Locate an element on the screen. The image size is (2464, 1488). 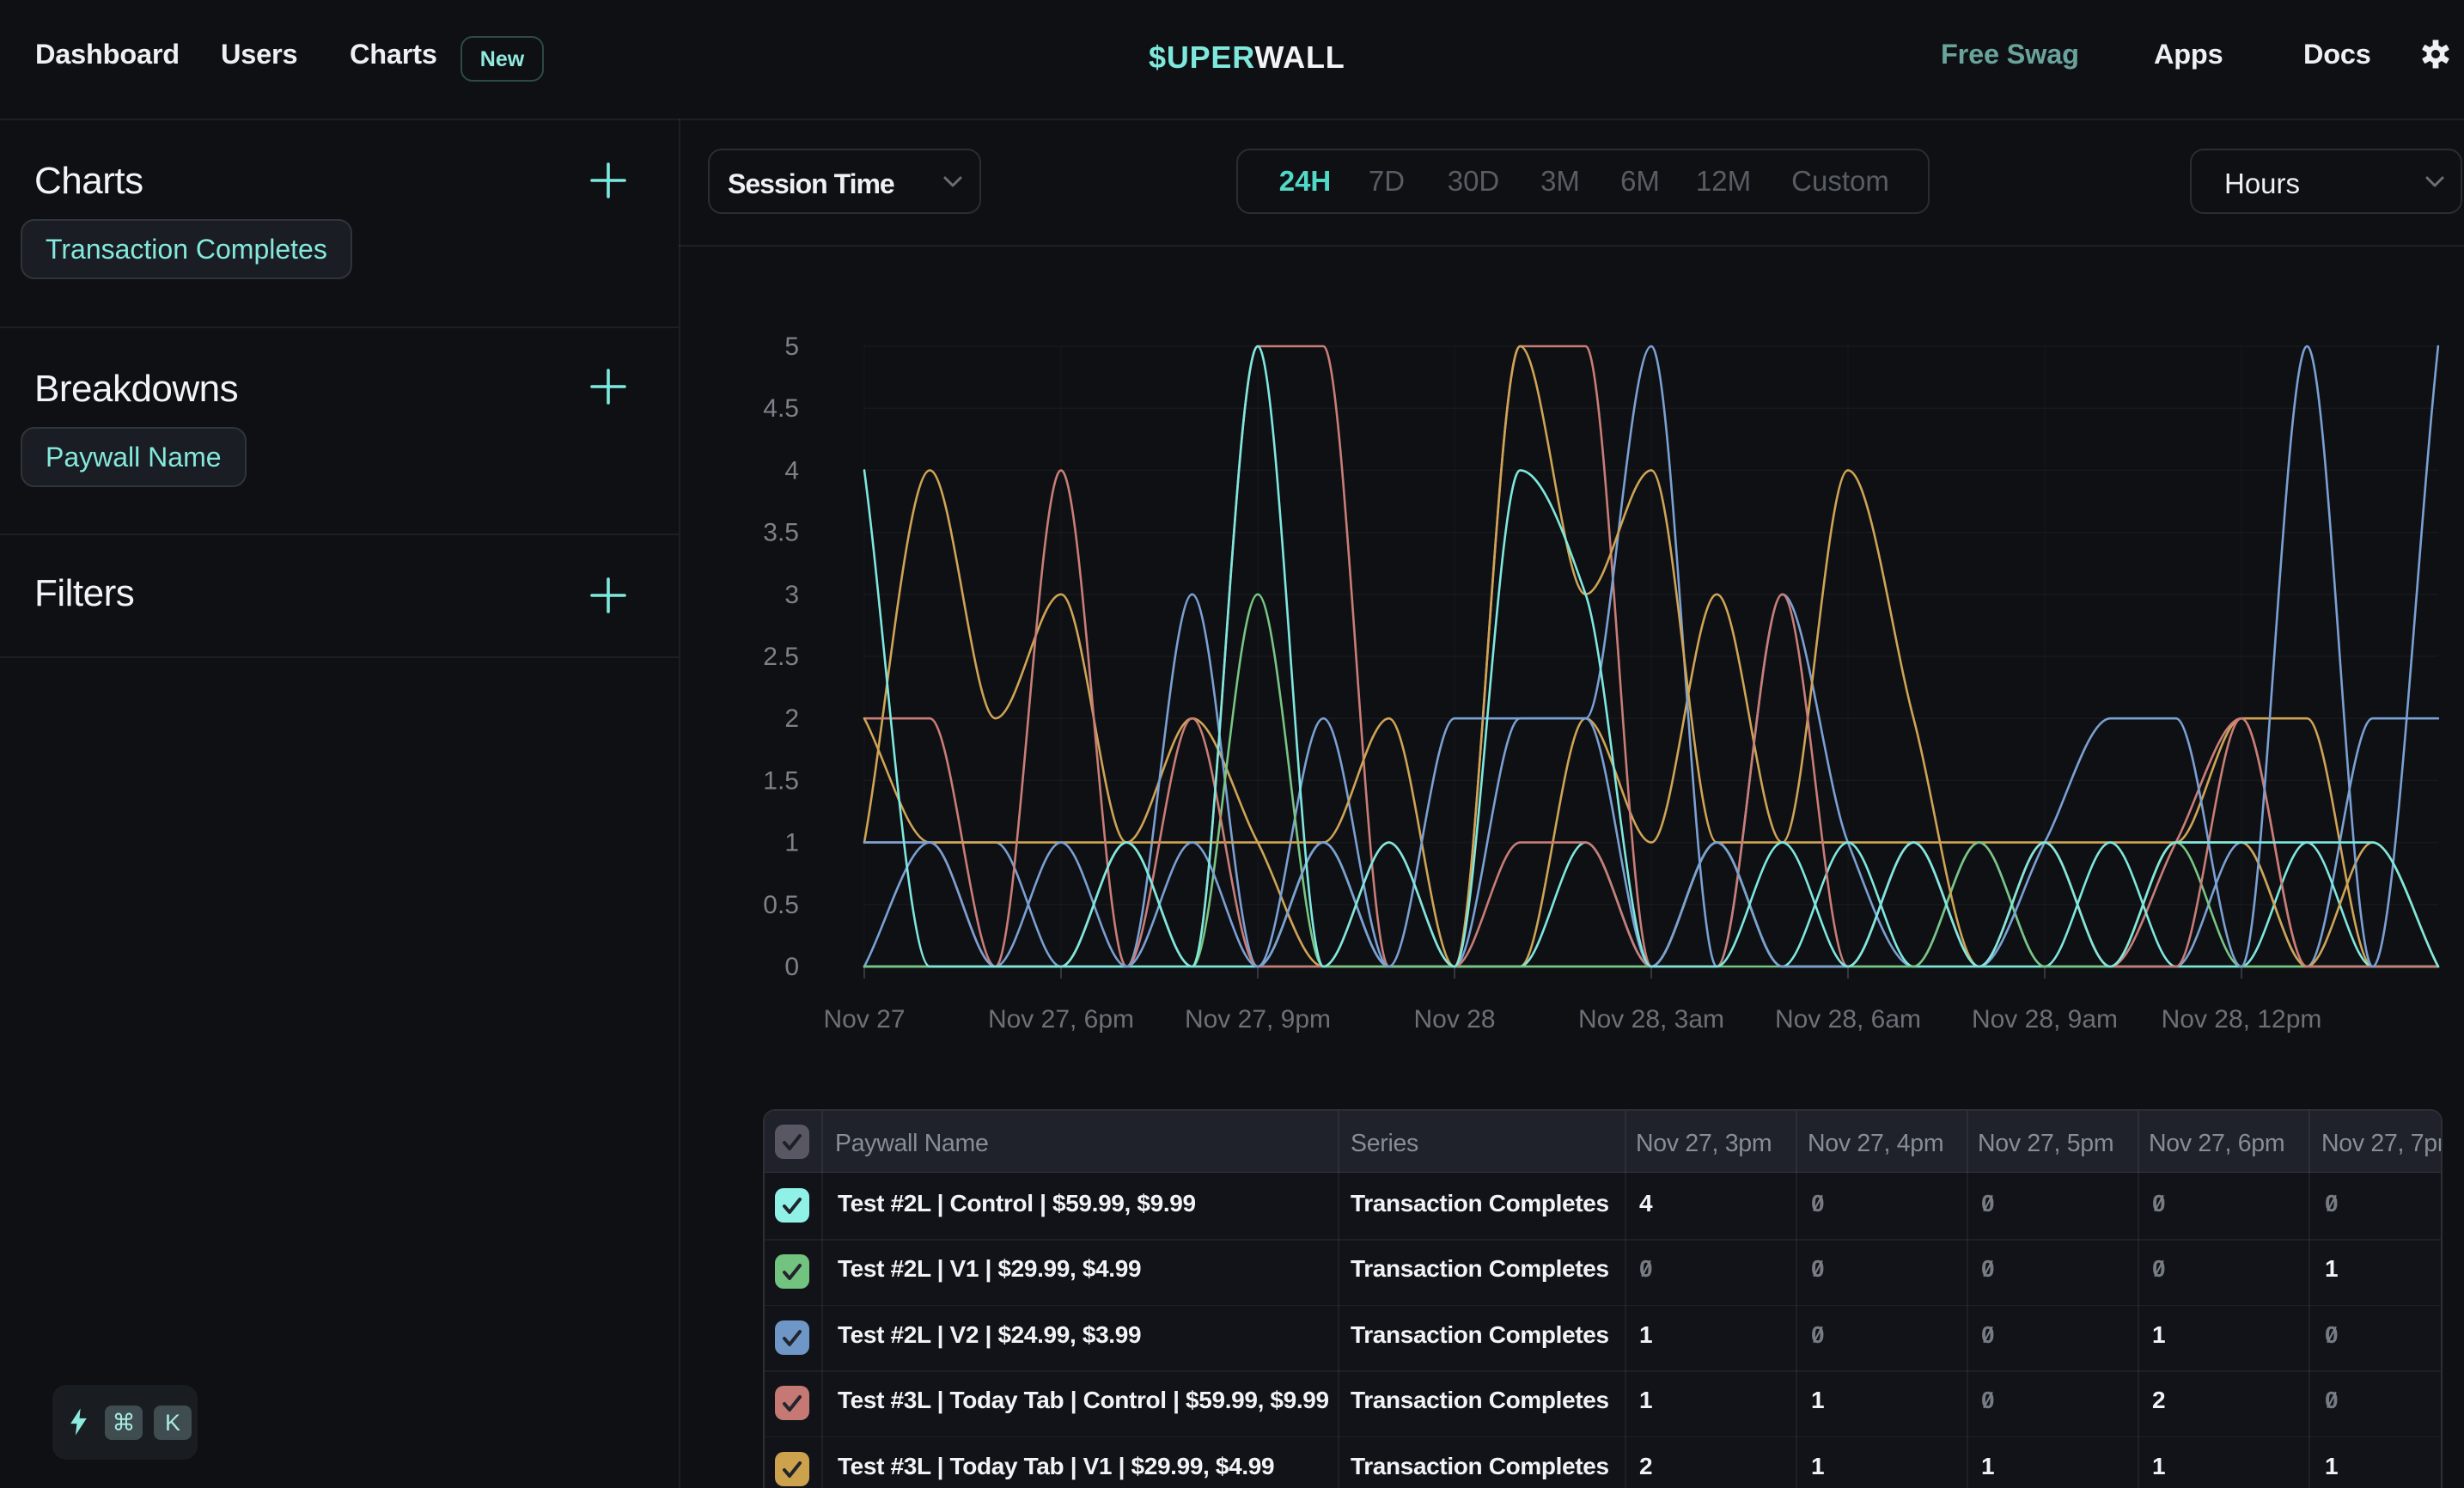
svg-text: Nov 28, 6am is located at coordinates (1848, 1020).